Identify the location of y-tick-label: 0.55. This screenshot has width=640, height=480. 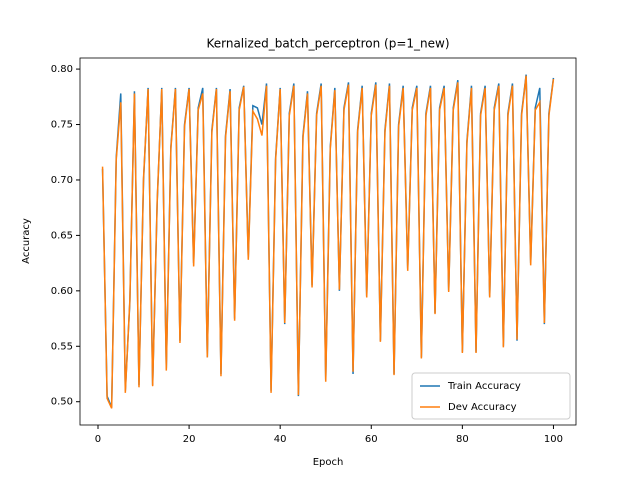
(62, 346).